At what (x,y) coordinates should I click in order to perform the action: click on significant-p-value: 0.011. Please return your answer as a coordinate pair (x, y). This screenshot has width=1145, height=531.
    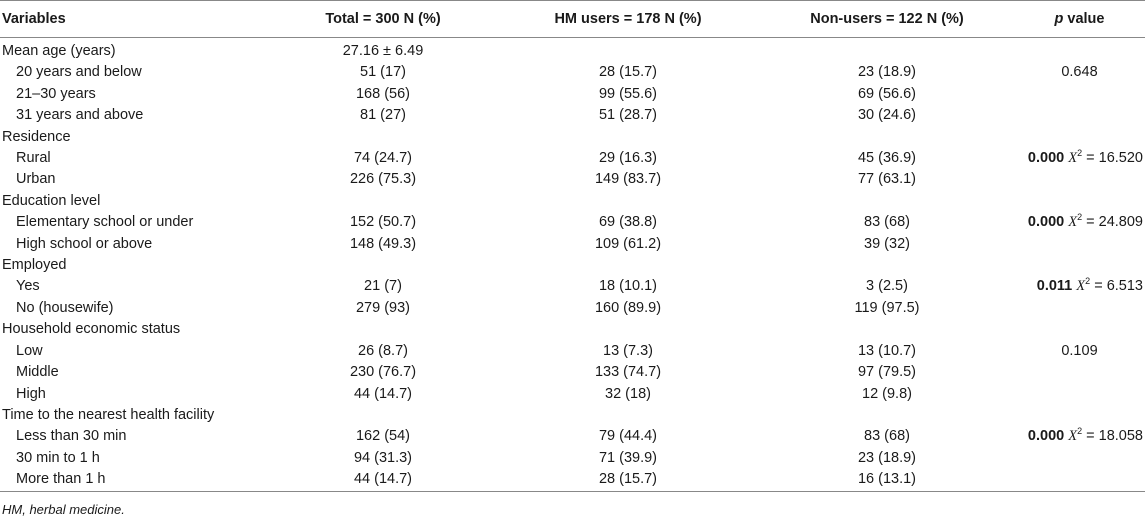
    Looking at the image, I should click on (1054, 286).